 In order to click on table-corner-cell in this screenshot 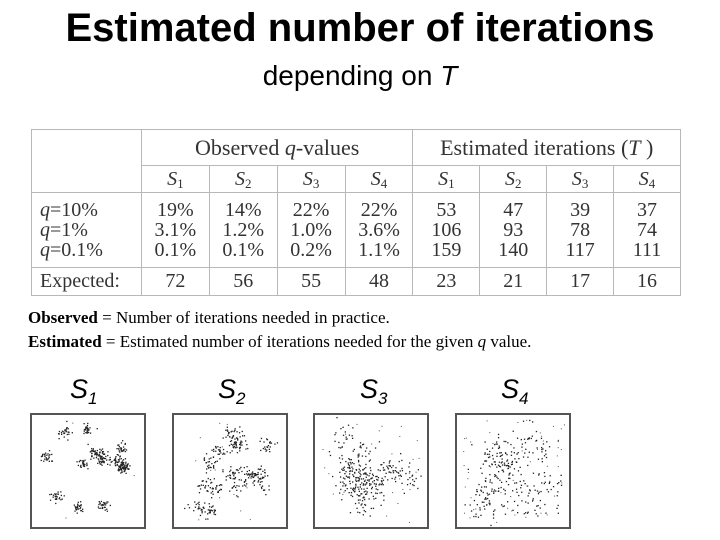, I will do `click(86, 161)`.